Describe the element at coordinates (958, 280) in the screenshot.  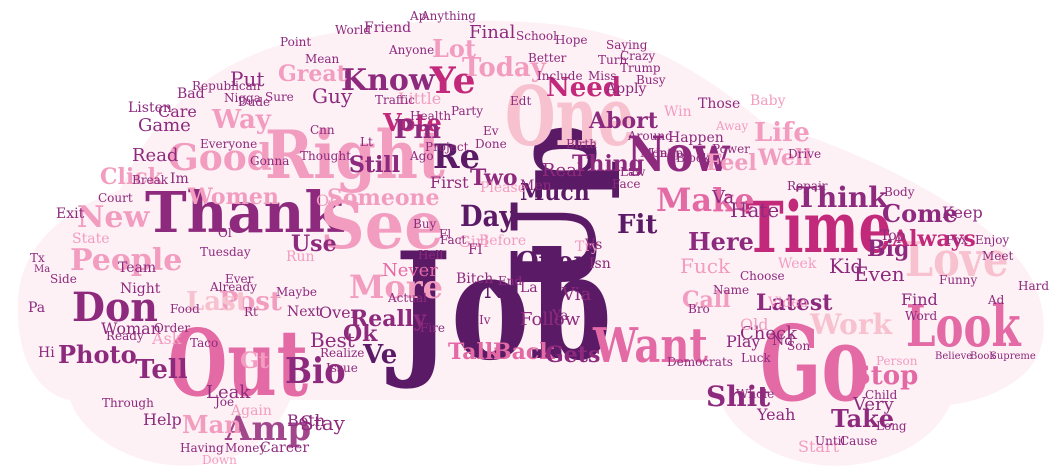
I see `word-funny: Funny` at that location.